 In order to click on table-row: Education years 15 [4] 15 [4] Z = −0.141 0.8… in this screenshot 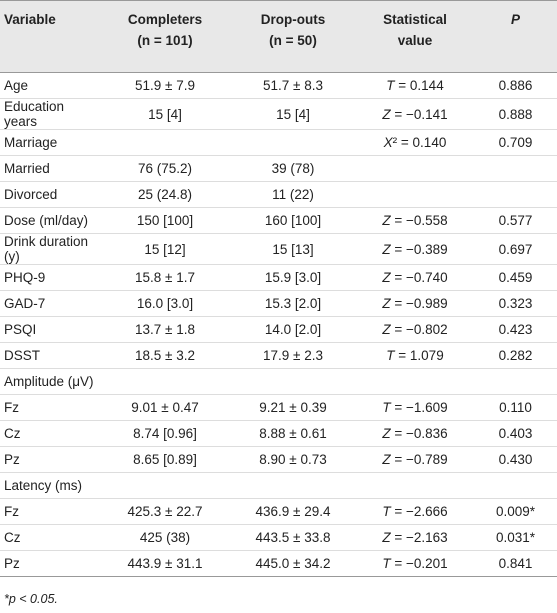, I will do `click(278, 114)`.